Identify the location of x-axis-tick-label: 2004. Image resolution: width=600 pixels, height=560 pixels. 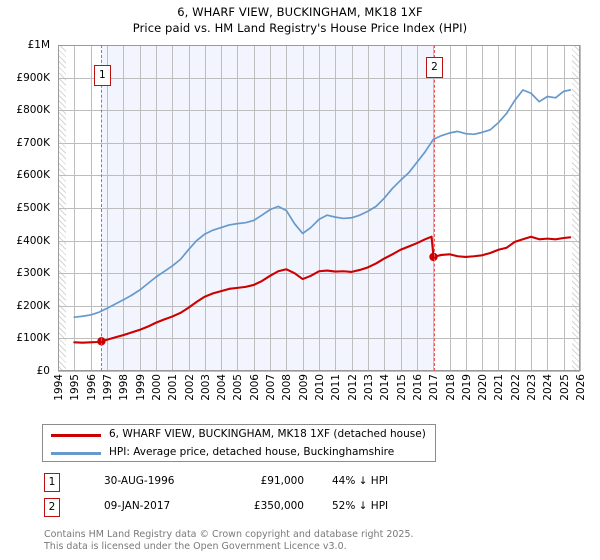
(222, 387).